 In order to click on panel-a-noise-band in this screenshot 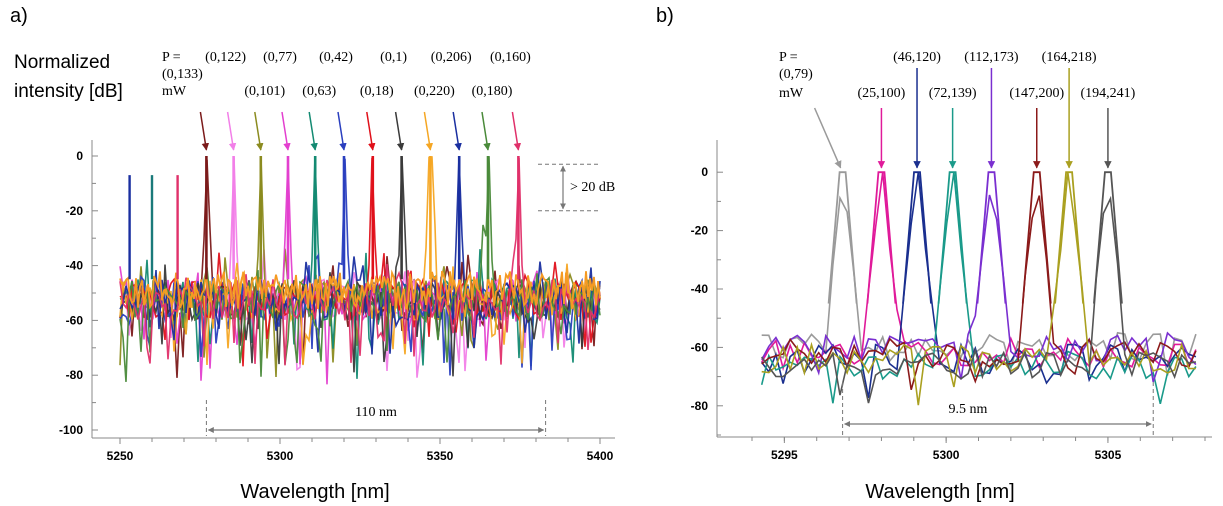, I will do `click(360, 289)`.